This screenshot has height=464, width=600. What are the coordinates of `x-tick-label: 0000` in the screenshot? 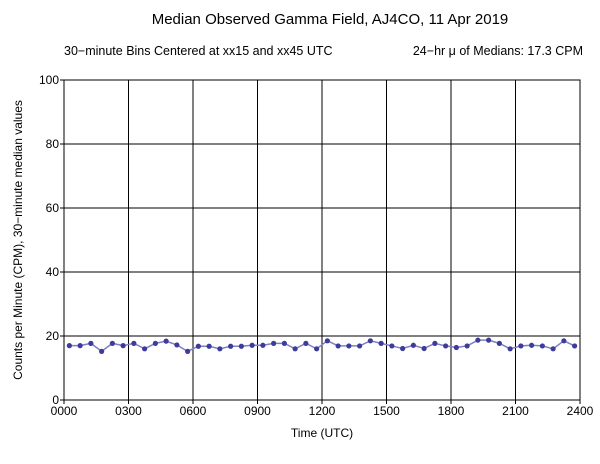 It's located at (64, 411).